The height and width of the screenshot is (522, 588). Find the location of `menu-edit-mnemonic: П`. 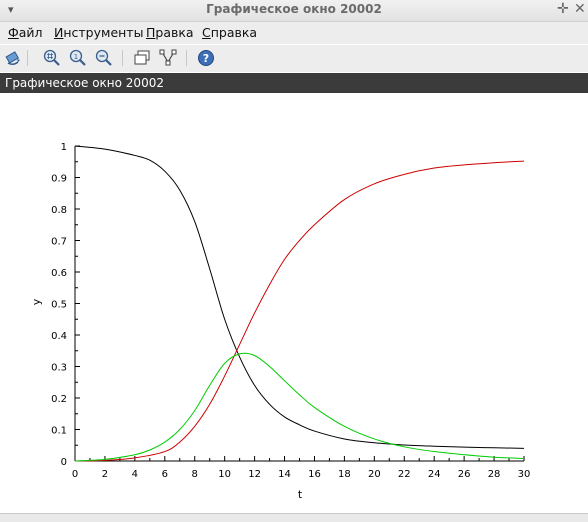

menu-edit-mnemonic: П is located at coordinates (151, 32).